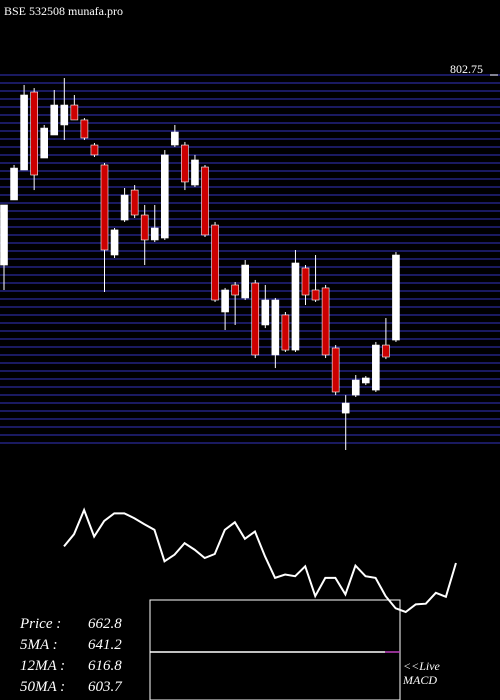  What do you see at coordinates (105, 645) in the screenshot?
I see `summary-value: 641.2` at bounding box center [105, 645].